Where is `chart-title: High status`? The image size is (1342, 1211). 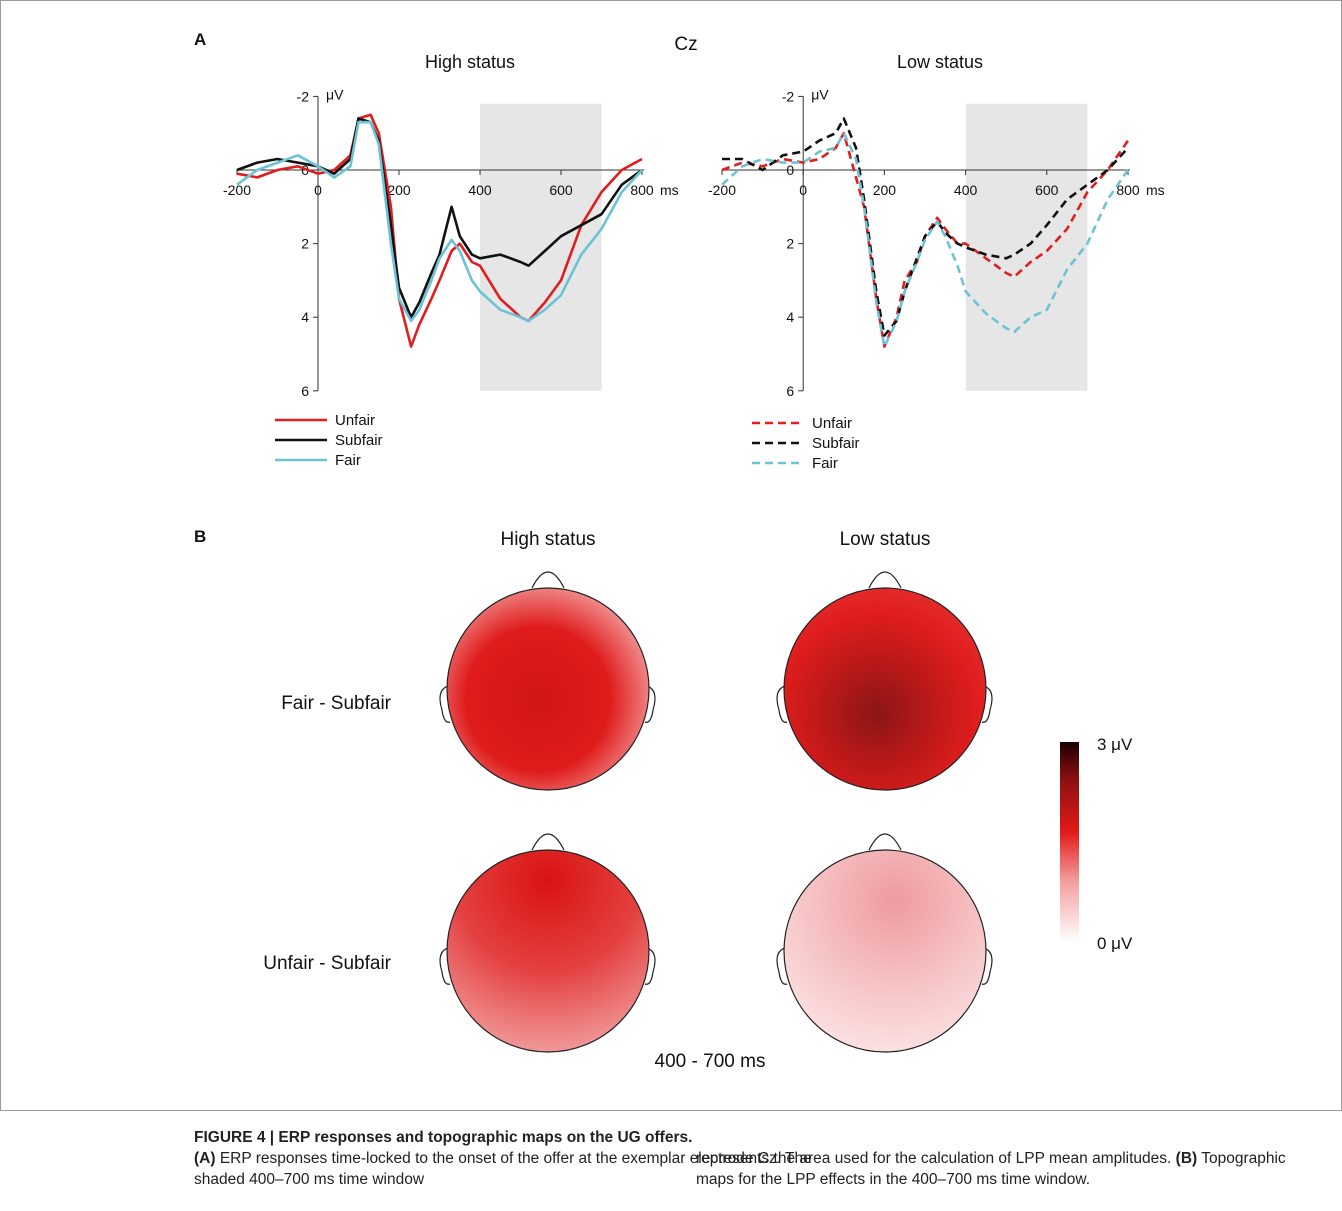
chart-title: High status is located at coordinates (470, 62).